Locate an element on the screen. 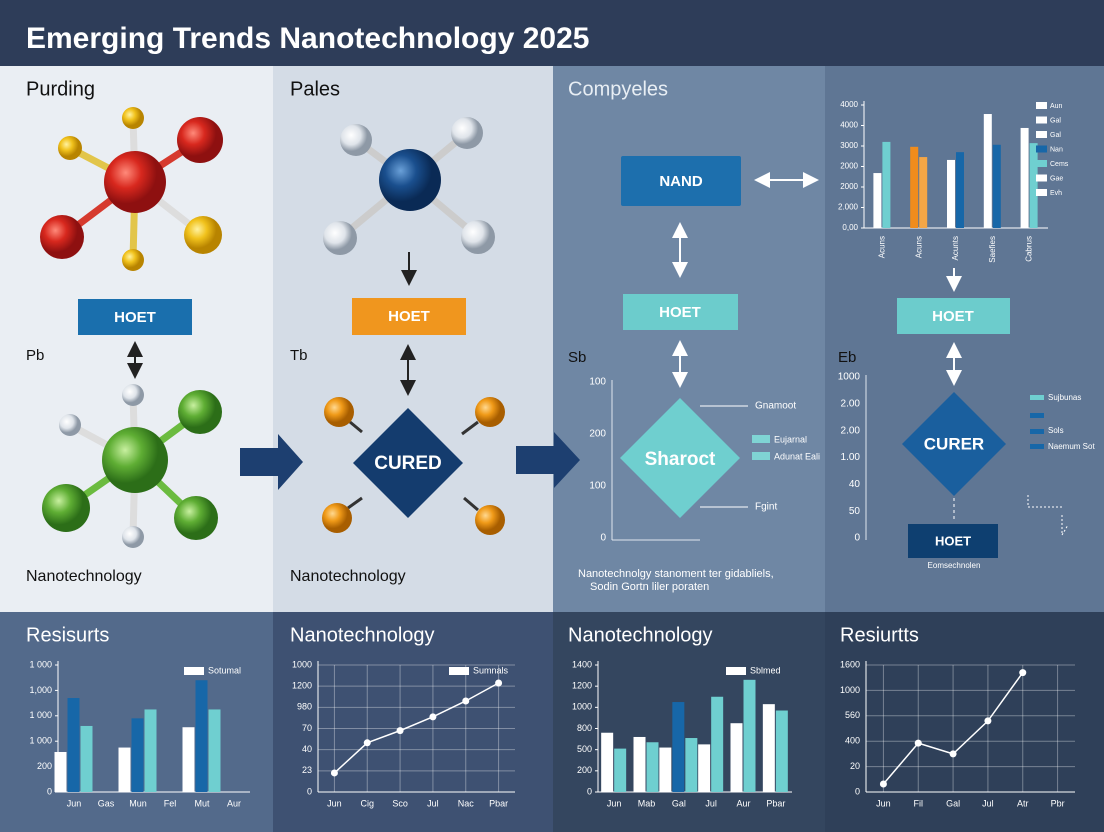 The height and width of the screenshot is (832, 1104). y-tick-label: 1,000 is located at coordinates (40, 690).